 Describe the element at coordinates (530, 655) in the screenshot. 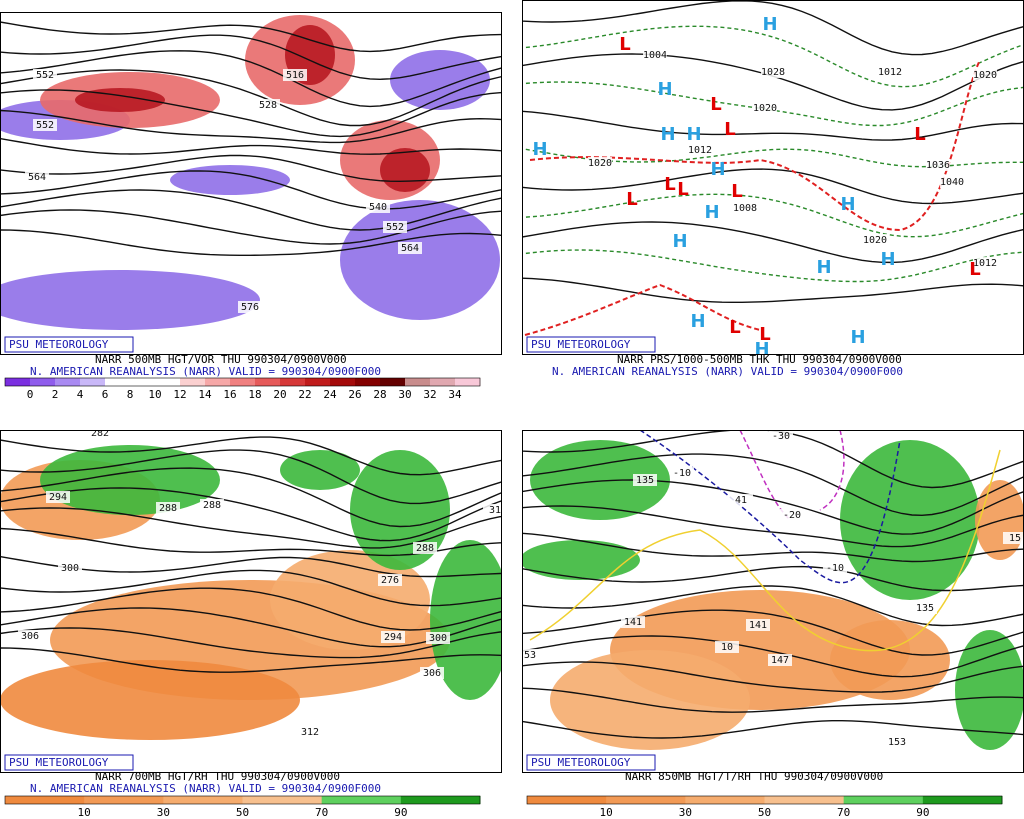

I see `contour-label: 53` at that location.